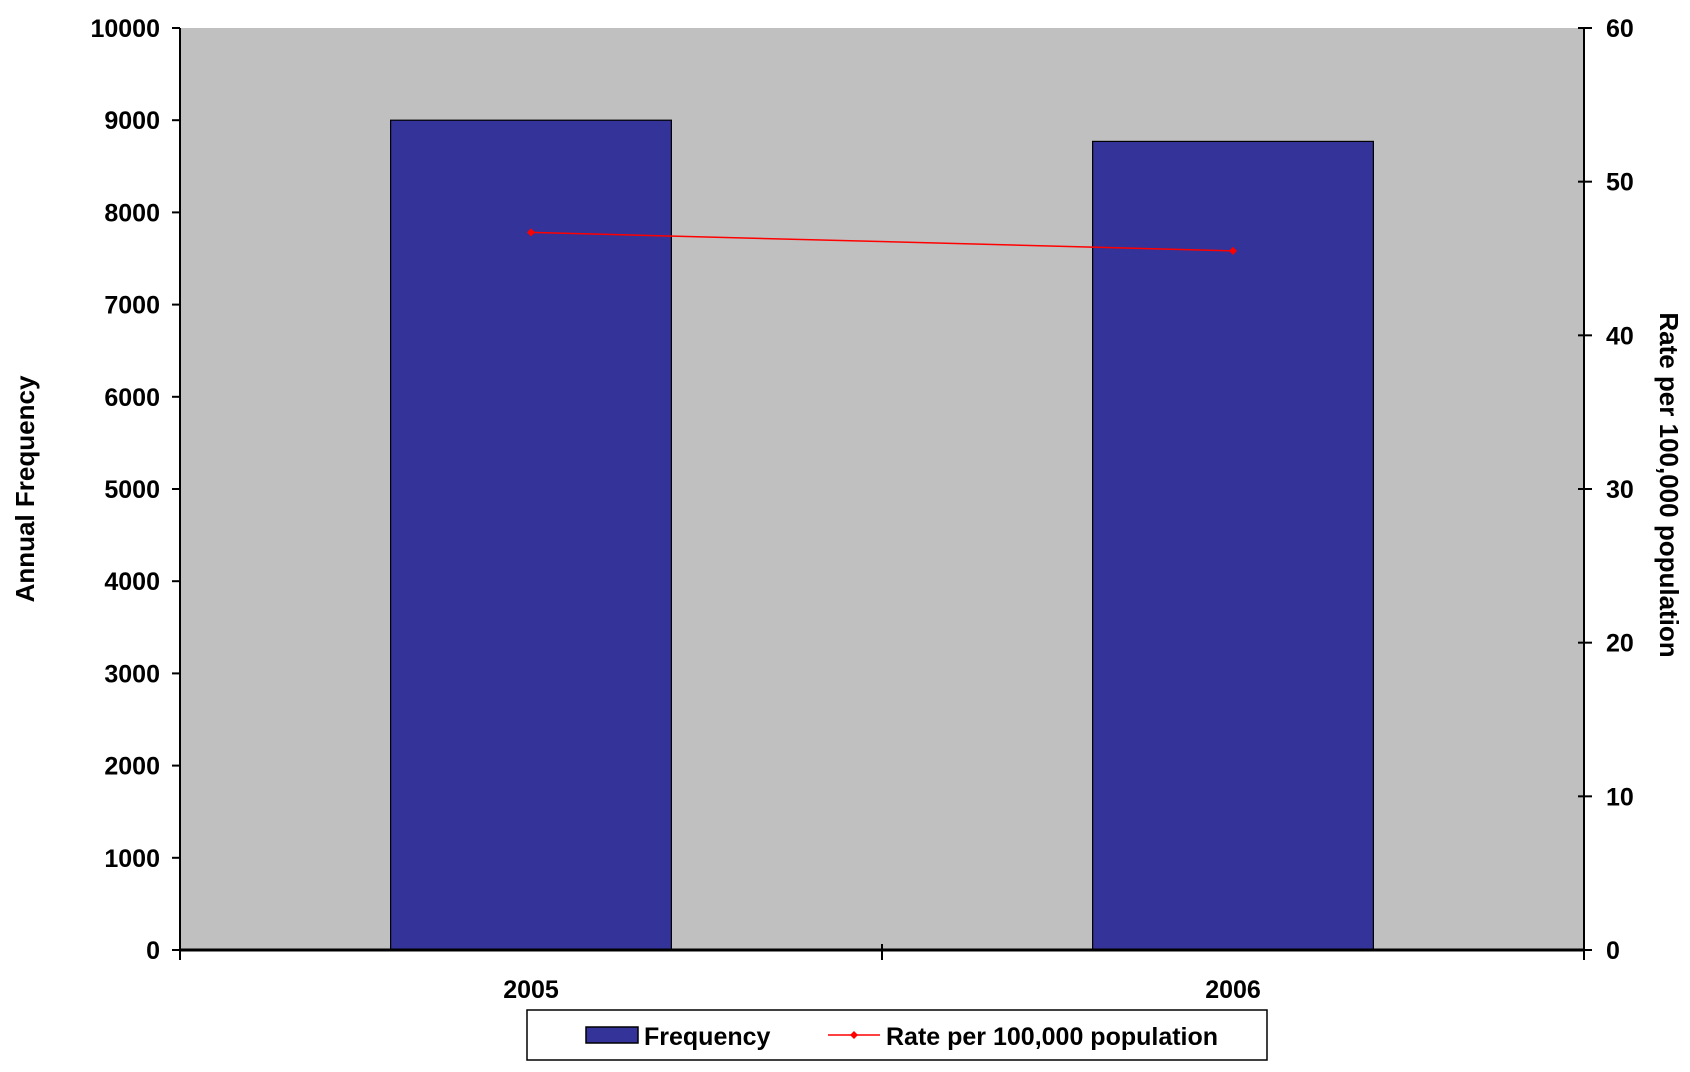 The image size is (1690, 1072). I want to click on y2-tick-label: 50, so click(1620, 183).